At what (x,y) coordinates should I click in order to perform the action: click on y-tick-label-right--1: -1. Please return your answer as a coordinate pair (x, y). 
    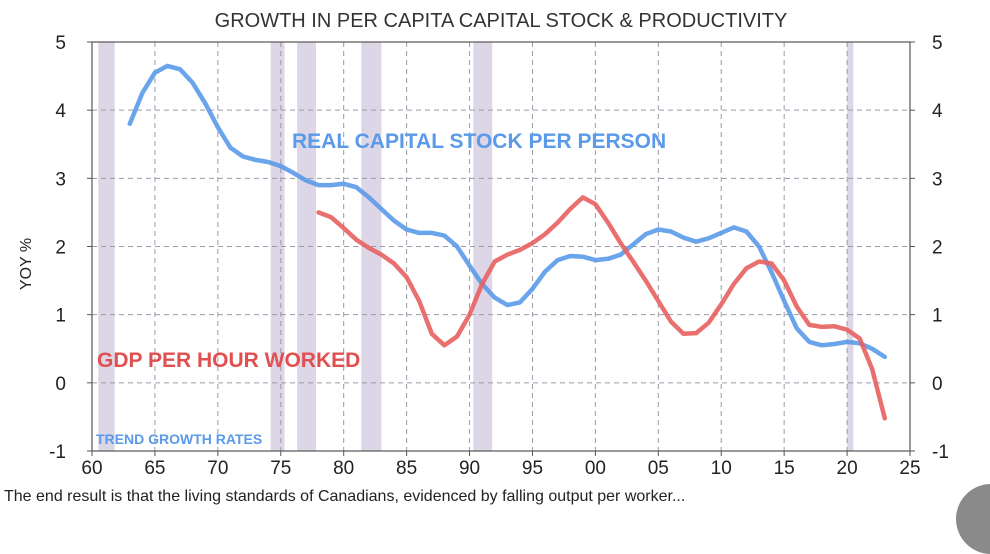
    Looking at the image, I should click on (940, 452).